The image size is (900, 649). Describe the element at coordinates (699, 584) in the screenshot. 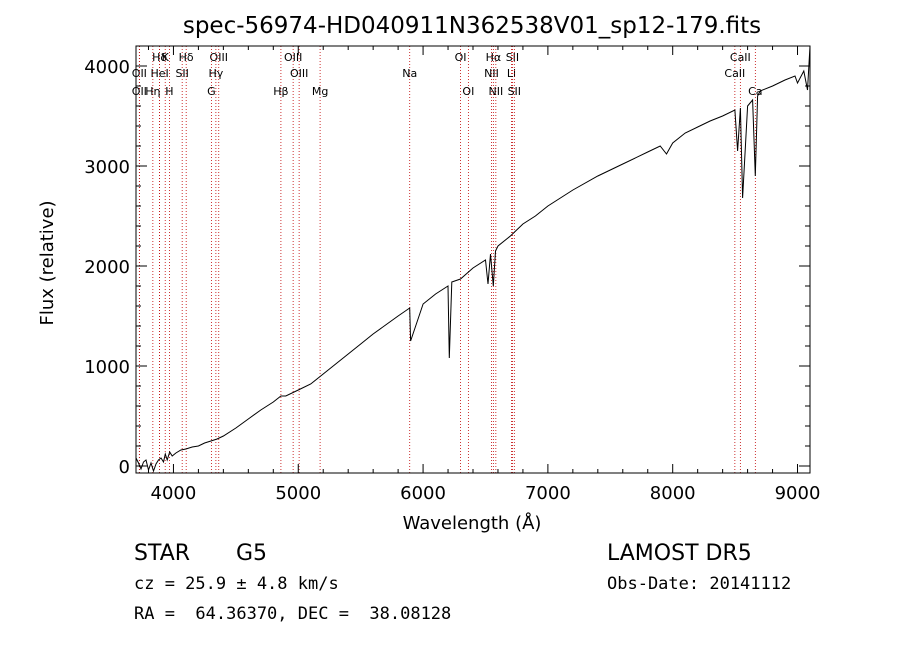

I see `obs-date: Obs-Date: 20141112` at that location.